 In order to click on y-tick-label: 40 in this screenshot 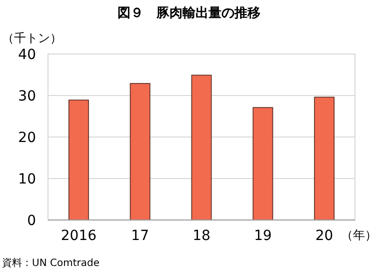, I will do `click(27, 55)`.